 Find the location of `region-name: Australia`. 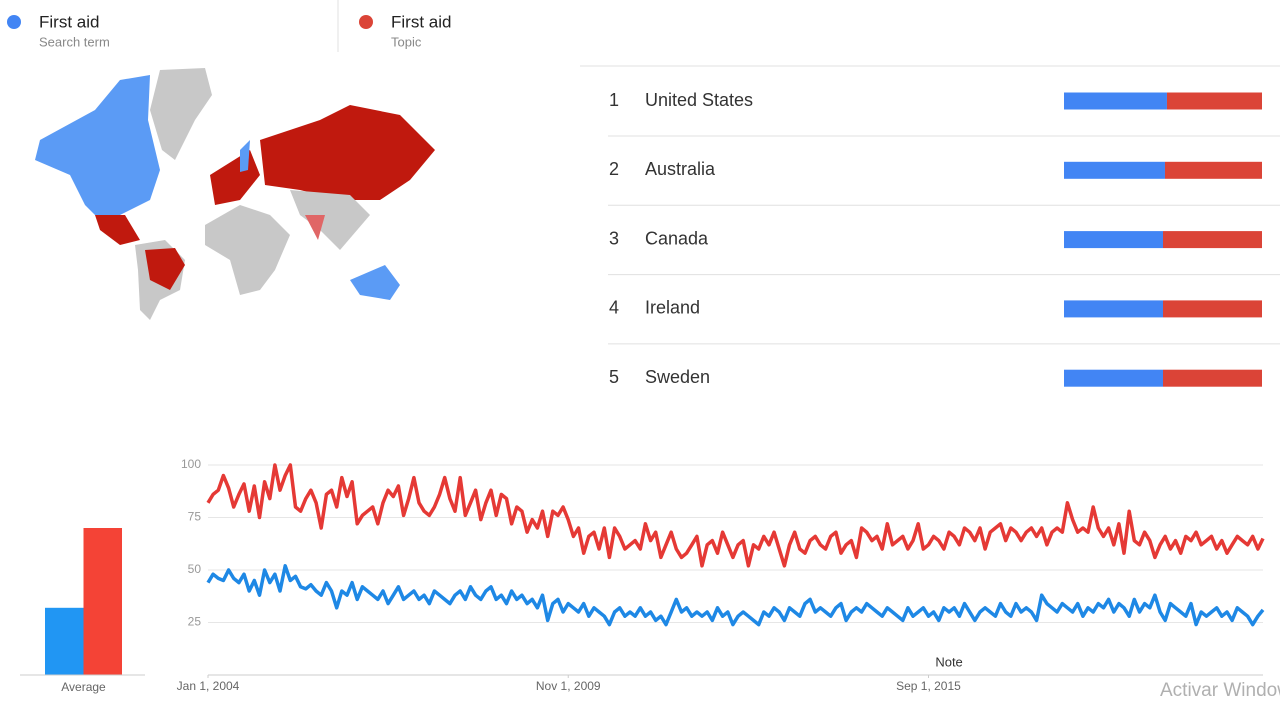

region-name: Australia is located at coordinates (680, 169).